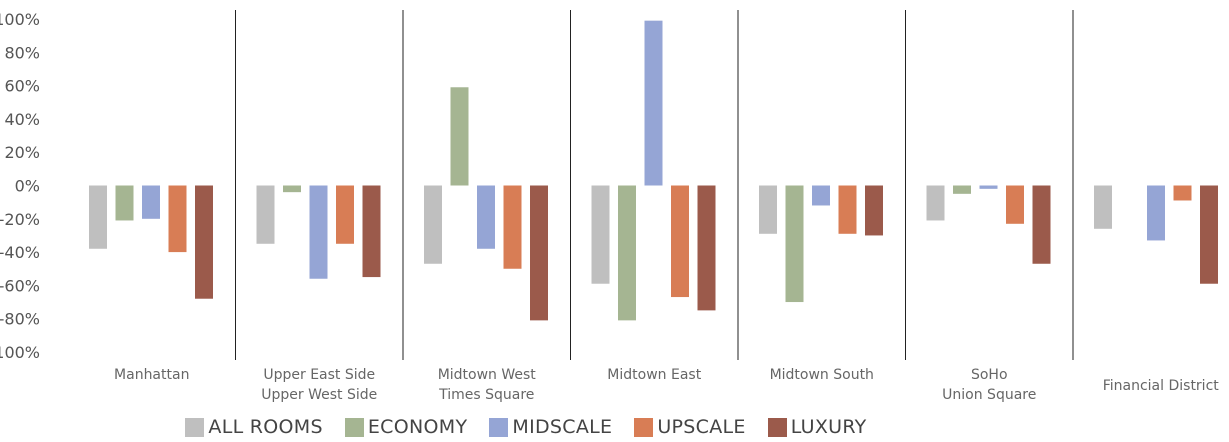  I want to click on legend-item: ALL ROOMS, so click(254, 427).